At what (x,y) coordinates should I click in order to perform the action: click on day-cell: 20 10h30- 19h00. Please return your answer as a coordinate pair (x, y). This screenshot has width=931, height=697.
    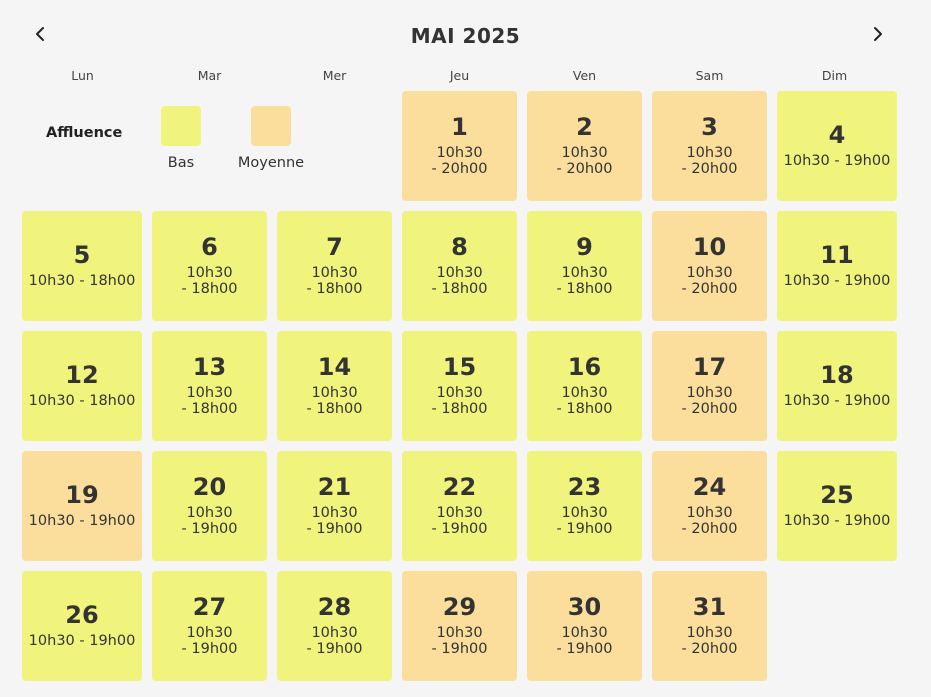
    Looking at the image, I should click on (209, 506).